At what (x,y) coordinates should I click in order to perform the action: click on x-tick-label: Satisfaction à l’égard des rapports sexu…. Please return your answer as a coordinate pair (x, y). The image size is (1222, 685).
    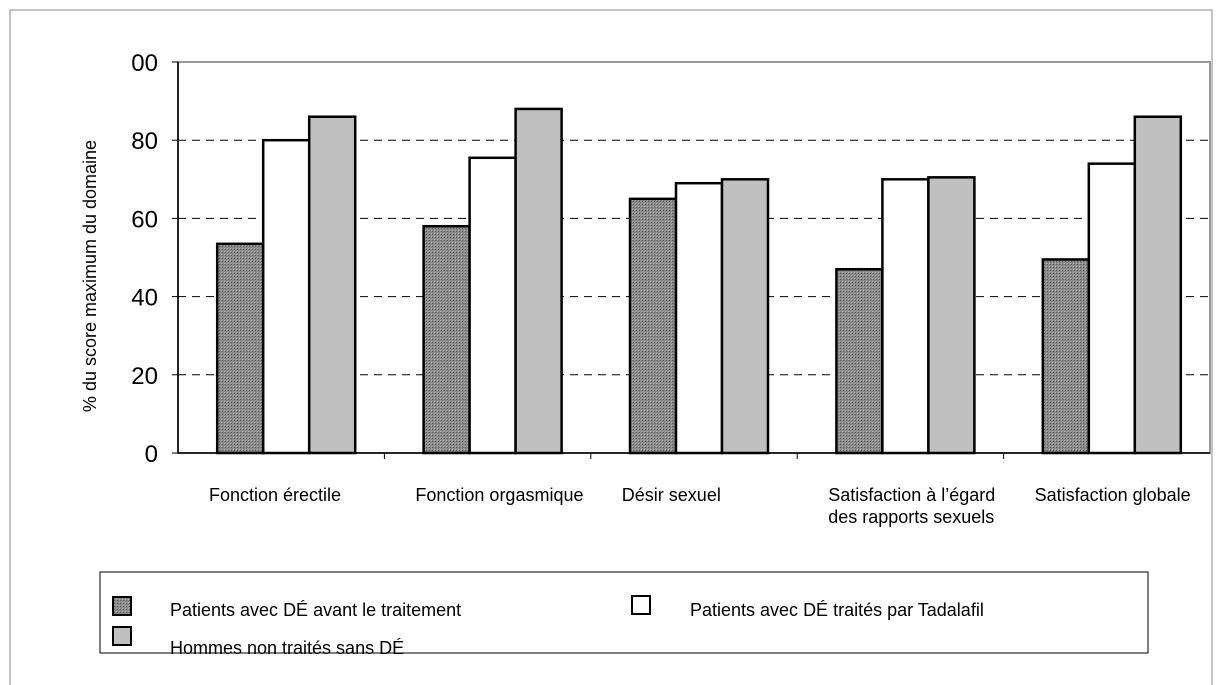
    Looking at the image, I should click on (912, 506).